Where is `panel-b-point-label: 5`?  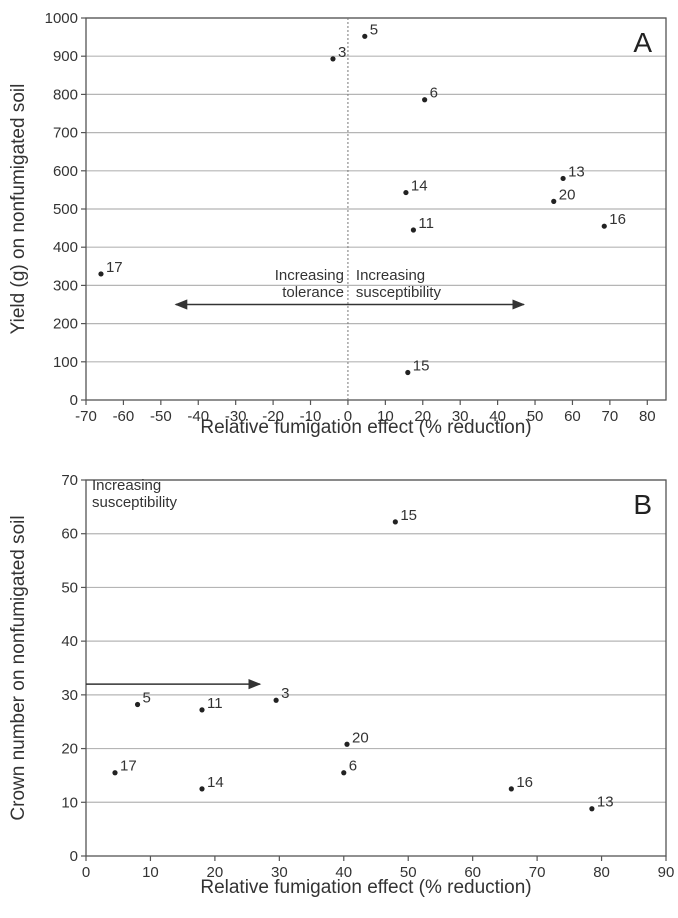
panel-b-point-label: 5 is located at coordinates (147, 698).